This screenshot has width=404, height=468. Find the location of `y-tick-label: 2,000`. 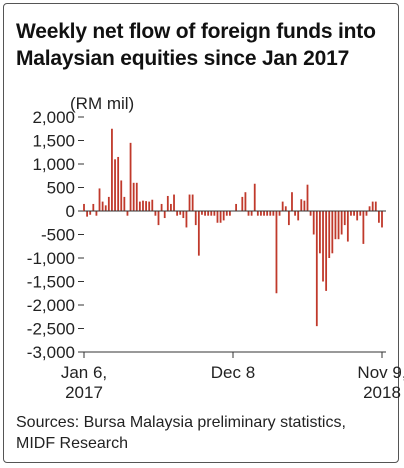

y-tick-label: 2,000 is located at coordinates (53, 117).